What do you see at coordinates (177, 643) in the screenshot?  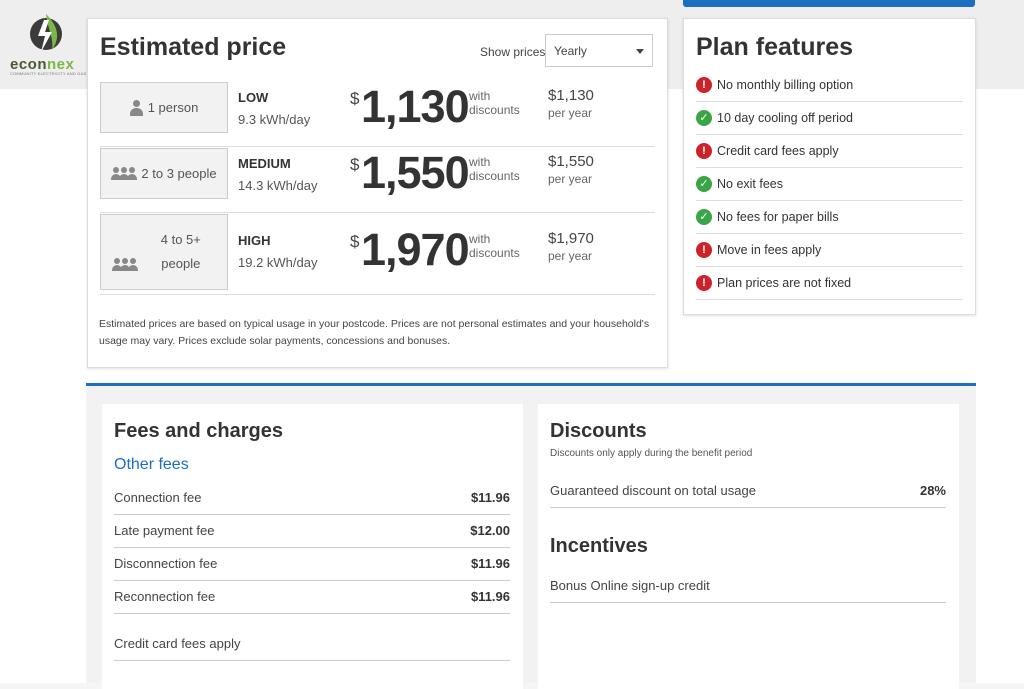 I see `fee-note-label: Credit card fees apply` at bounding box center [177, 643].